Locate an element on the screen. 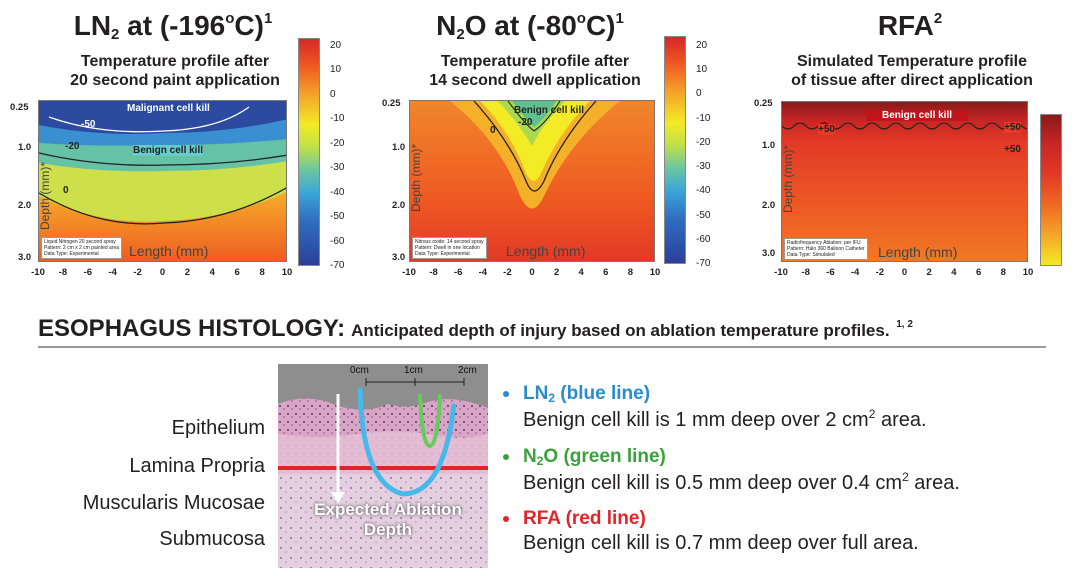 The width and height of the screenshot is (1080, 576). ln2-annotation-benign: Benign cell kill is located at coordinates (168, 150).